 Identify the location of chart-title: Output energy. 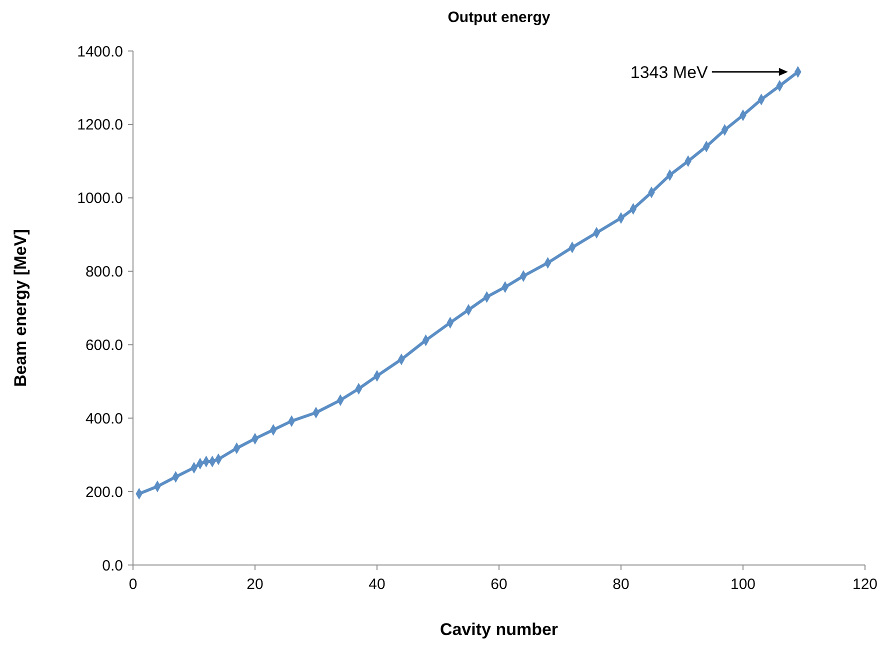
(499, 17).